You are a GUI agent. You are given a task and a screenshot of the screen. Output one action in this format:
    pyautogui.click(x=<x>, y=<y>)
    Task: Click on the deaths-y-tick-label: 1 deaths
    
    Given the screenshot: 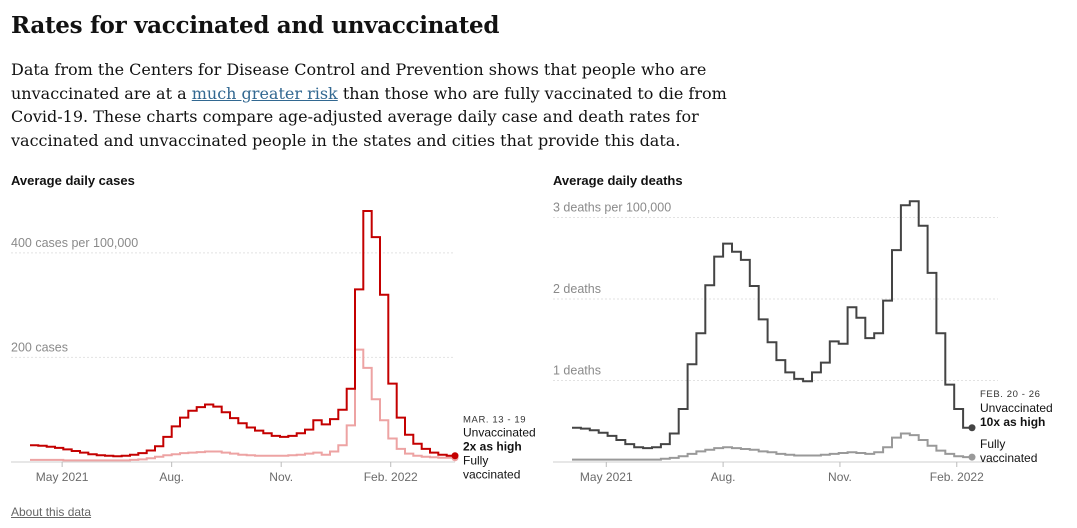 What is the action you would take?
    pyautogui.click(x=577, y=371)
    